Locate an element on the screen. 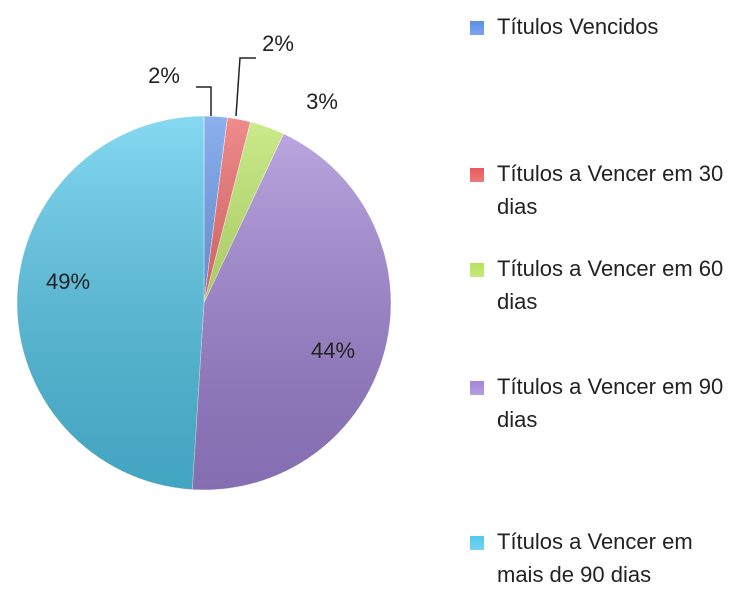  data-label: 3% is located at coordinates (322, 101).